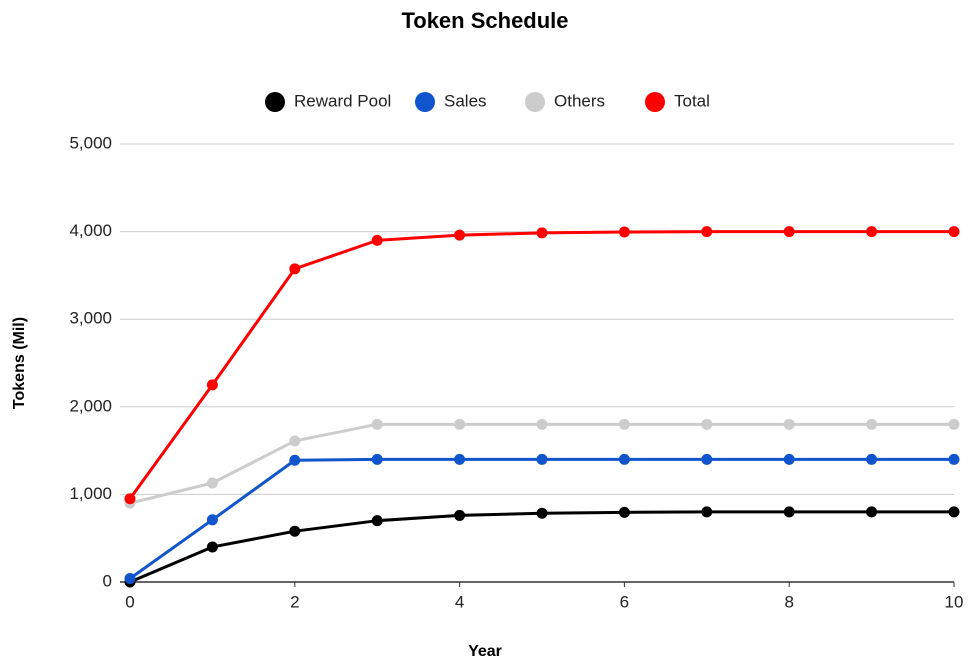 The width and height of the screenshot is (970, 662). Describe the element at coordinates (90, 493) in the screenshot. I see `y-tick-label: 1,000` at that location.